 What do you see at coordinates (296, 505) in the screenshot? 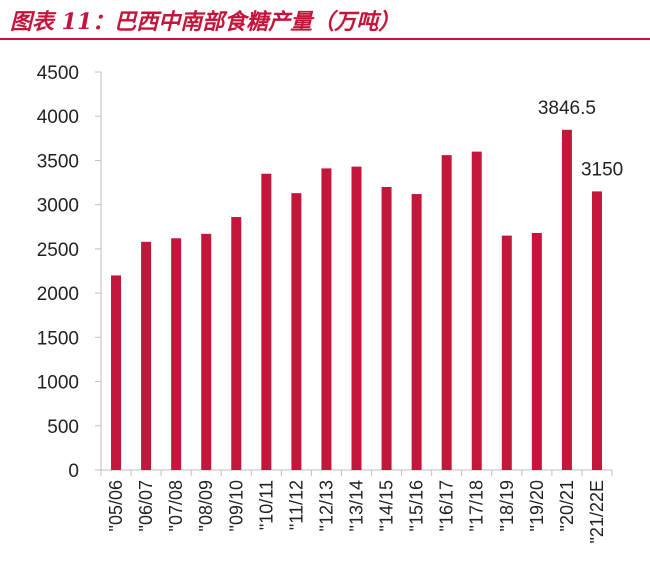
I see `x-tick-label: "11/12` at bounding box center [296, 505].